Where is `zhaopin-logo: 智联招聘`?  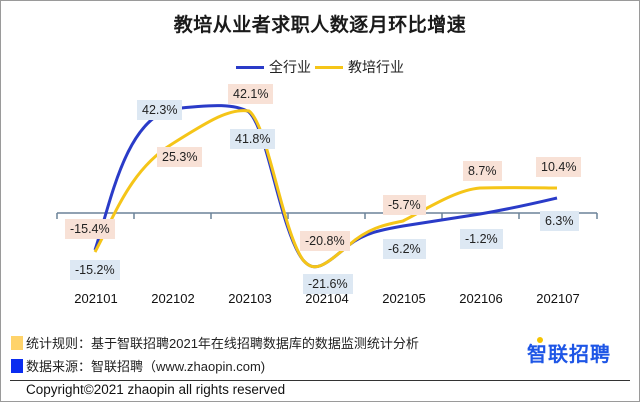
zhaopin-logo: 智联招聘 is located at coordinates (569, 352).